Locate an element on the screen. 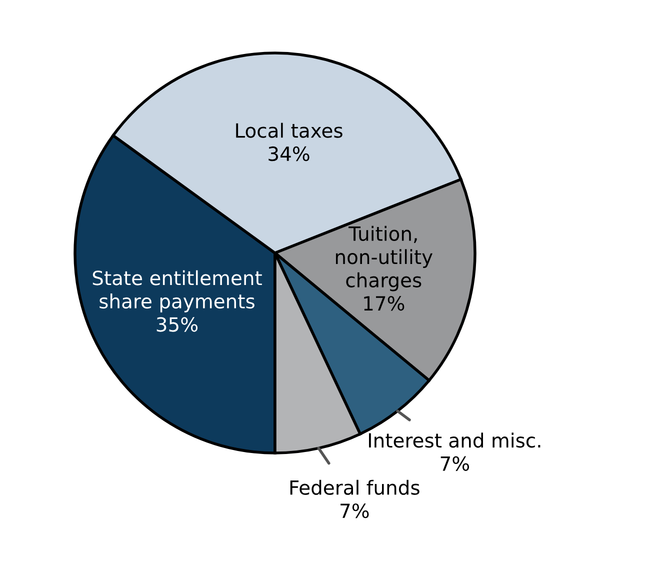  slice-label: State entitlement share payments is located at coordinates (177, 291).